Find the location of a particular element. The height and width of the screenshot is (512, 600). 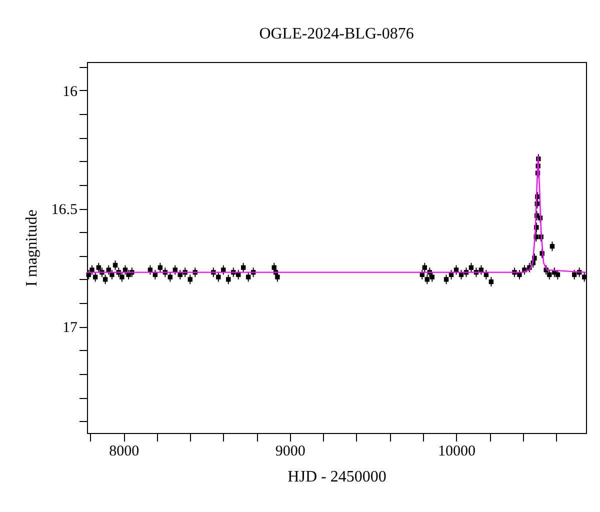

x-tick-label: 8000 is located at coordinates (124, 452).